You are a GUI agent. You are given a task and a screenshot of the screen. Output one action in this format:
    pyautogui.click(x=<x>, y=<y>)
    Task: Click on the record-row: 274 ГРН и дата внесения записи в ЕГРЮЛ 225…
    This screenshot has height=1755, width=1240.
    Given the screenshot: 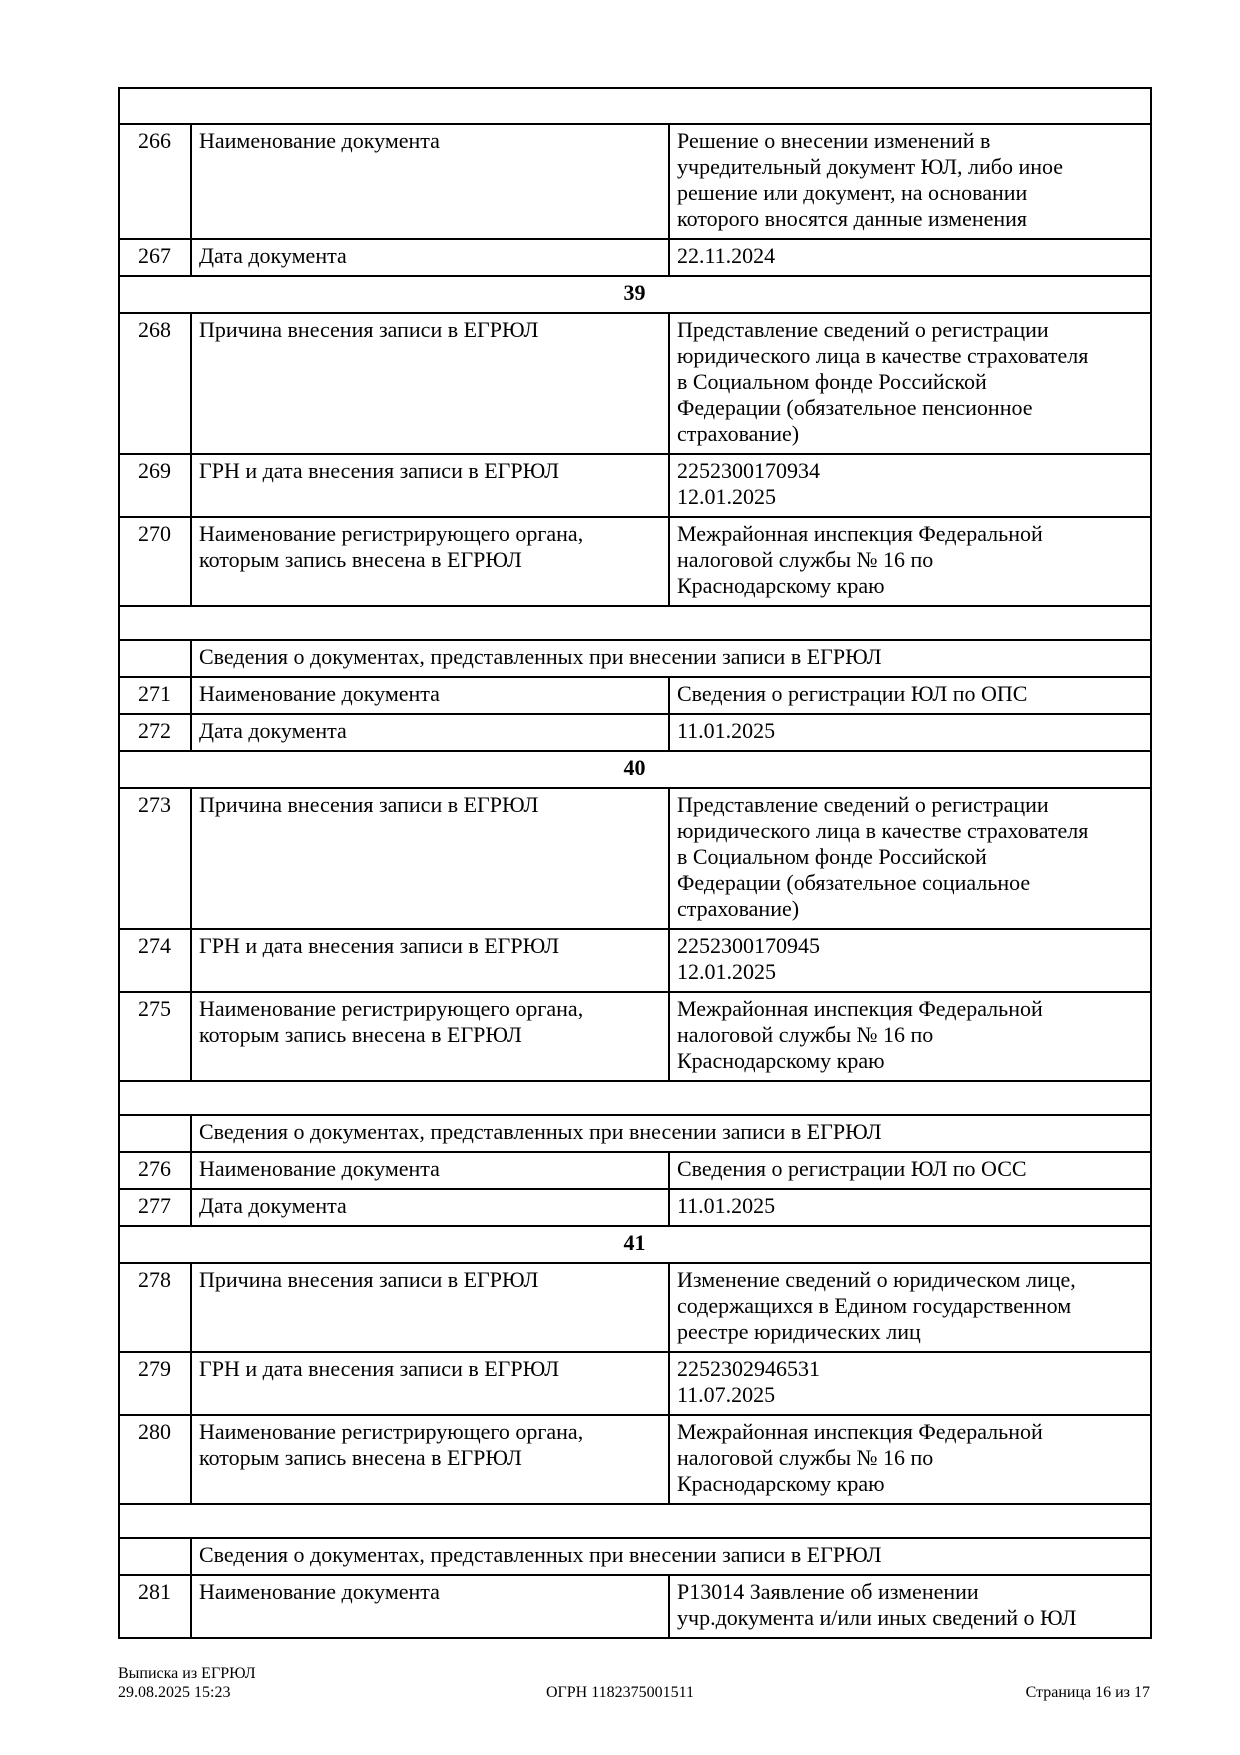 What is the action you would take?
    pyautogui.click(x=635, y=960)
    